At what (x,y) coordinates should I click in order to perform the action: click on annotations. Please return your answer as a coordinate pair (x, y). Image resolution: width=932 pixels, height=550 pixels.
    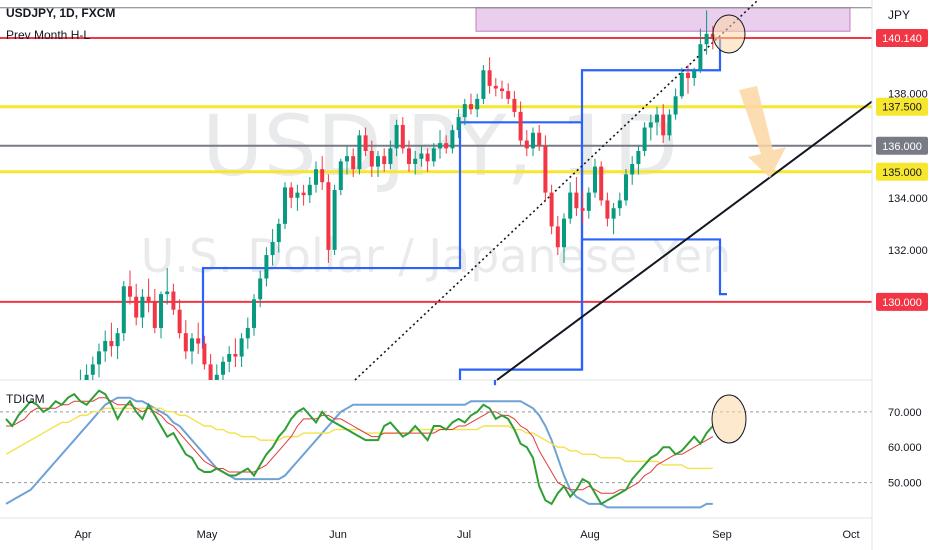
    Looking at the image, I should click on (749, 96).